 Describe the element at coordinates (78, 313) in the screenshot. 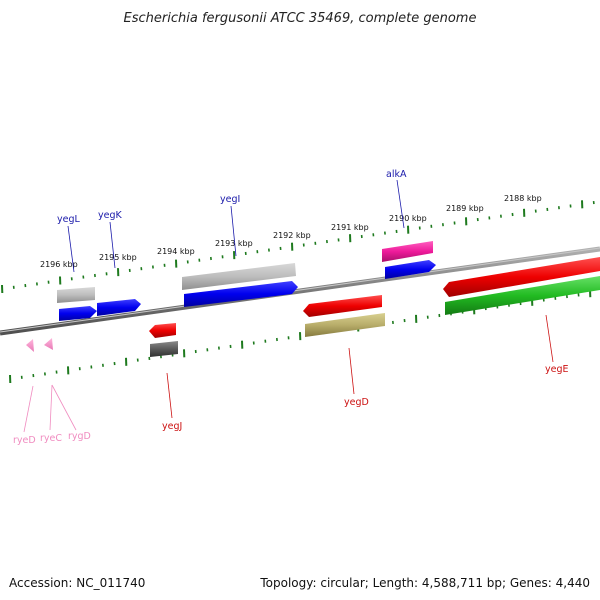

I see `gene-yegL-arrow` at that location.